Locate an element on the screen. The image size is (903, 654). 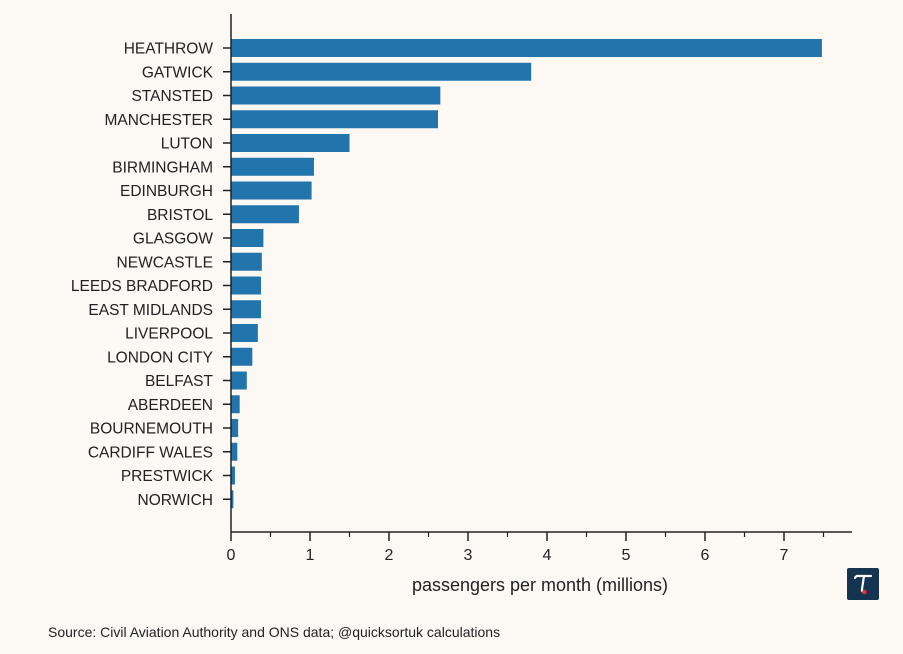
category-label: PRESTWICK is located at coordinates (167, 476).